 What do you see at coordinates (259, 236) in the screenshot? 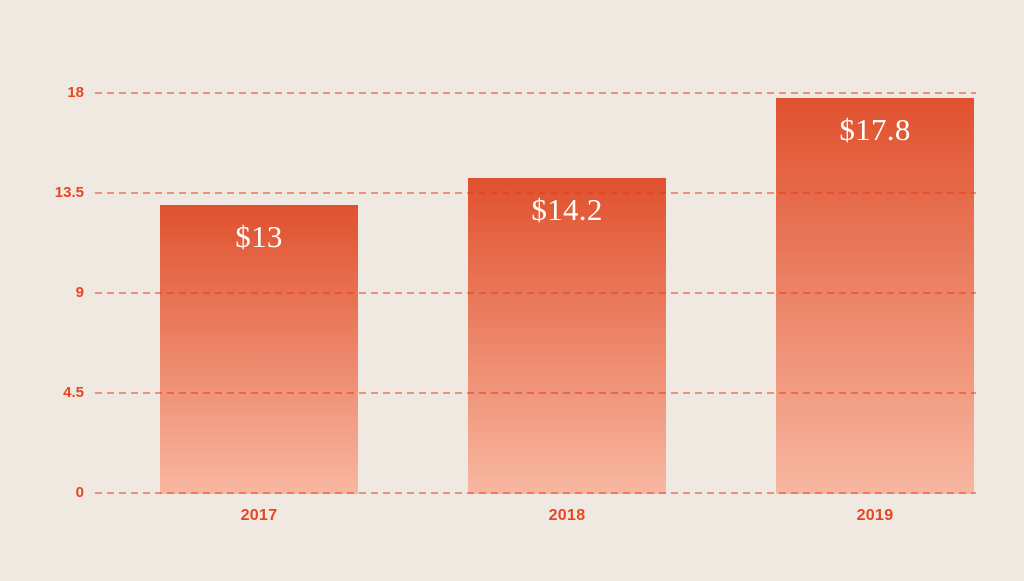
I see `bar-value-label: $13` at bounding box center [259, 236].